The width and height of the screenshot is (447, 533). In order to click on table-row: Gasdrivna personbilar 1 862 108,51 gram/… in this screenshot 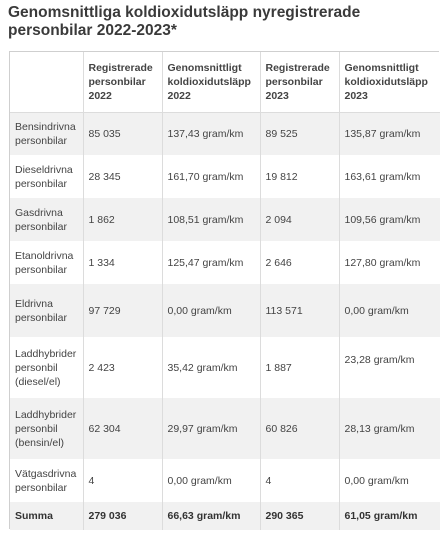, I will do `click(225, 219)`.